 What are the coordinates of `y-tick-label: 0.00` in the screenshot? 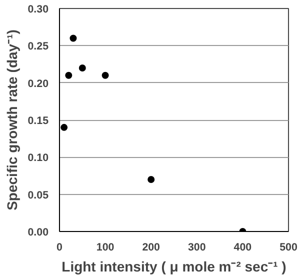 It's located at (38, 232).